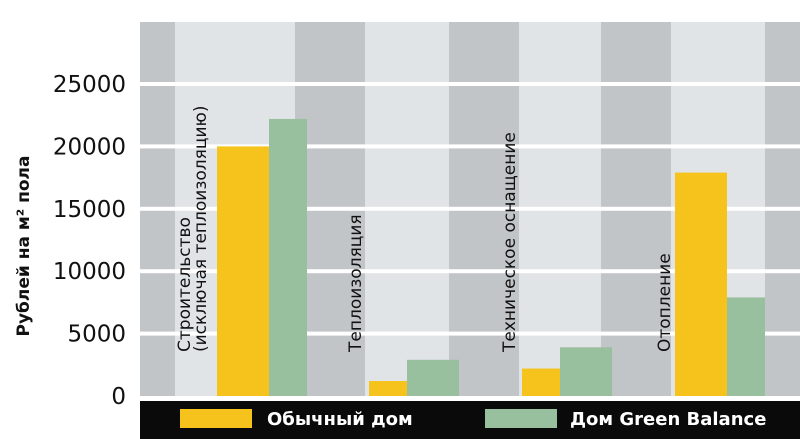 The image size is (800, 439). What do you see at coordinates (96, 335) in the screenshot?
I see `y-tick-label: 5000` at bounding box center [96, 335].